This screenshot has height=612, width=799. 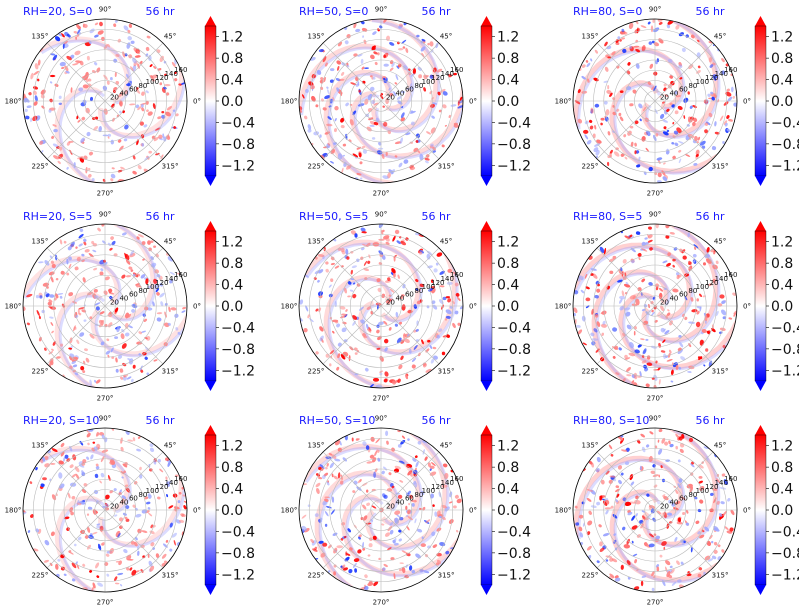 I want to click on colorbar-tick-label: 0.8, so click(x=232, y=264).